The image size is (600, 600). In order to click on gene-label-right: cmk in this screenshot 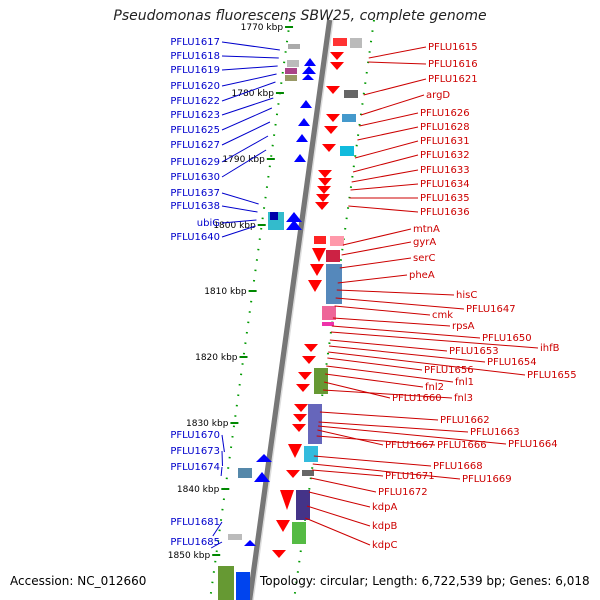, I will do `click(442, 315)`.